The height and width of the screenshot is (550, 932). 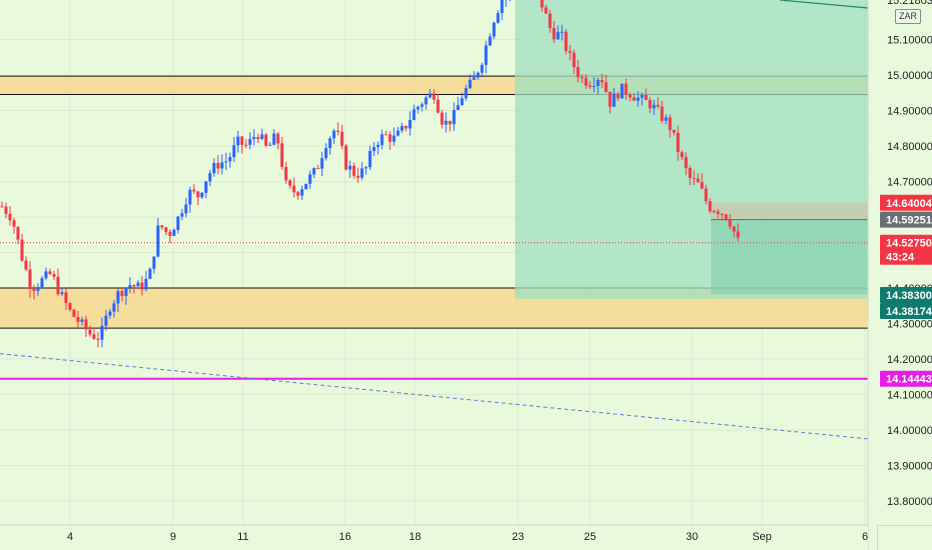 I want to click on price-tick-label: 14.90000, so click(x=909, y=112).